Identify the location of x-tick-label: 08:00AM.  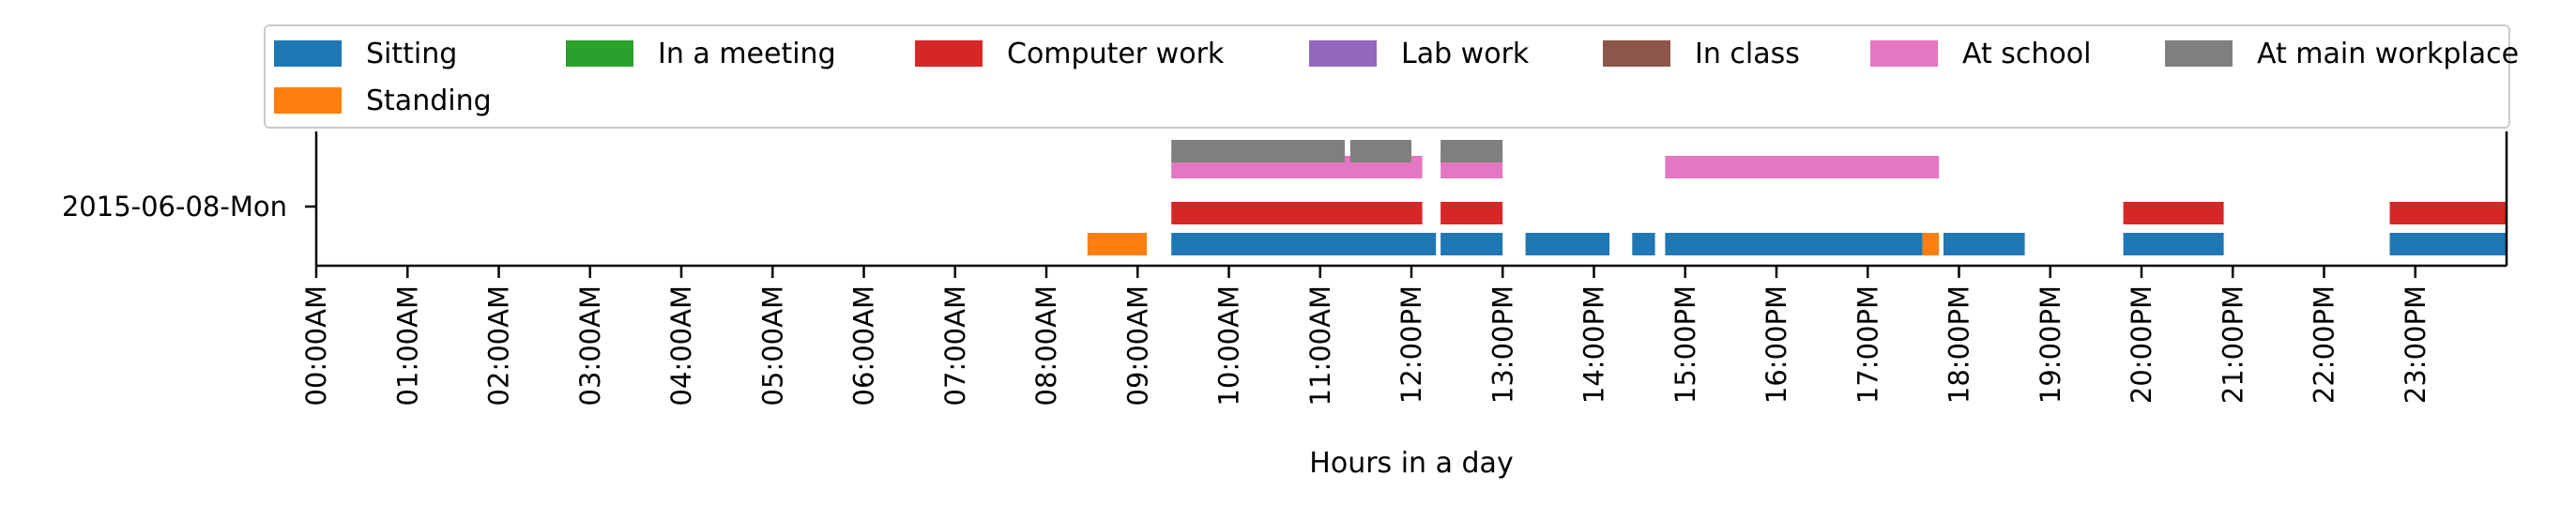
(1046, 345).